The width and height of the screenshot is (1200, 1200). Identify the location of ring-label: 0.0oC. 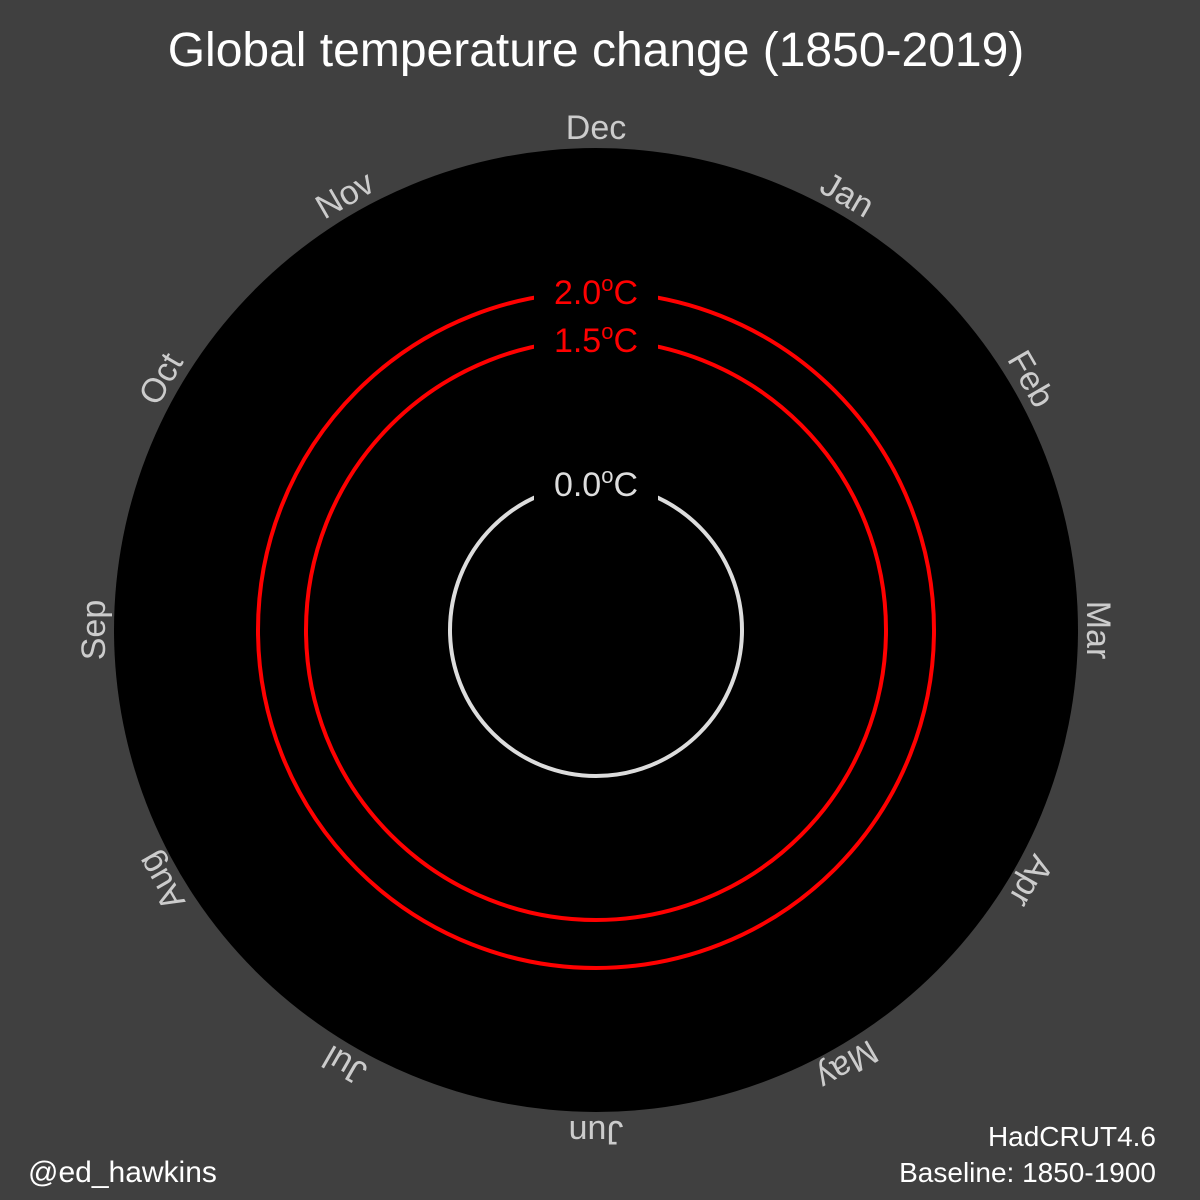
(596, 483).